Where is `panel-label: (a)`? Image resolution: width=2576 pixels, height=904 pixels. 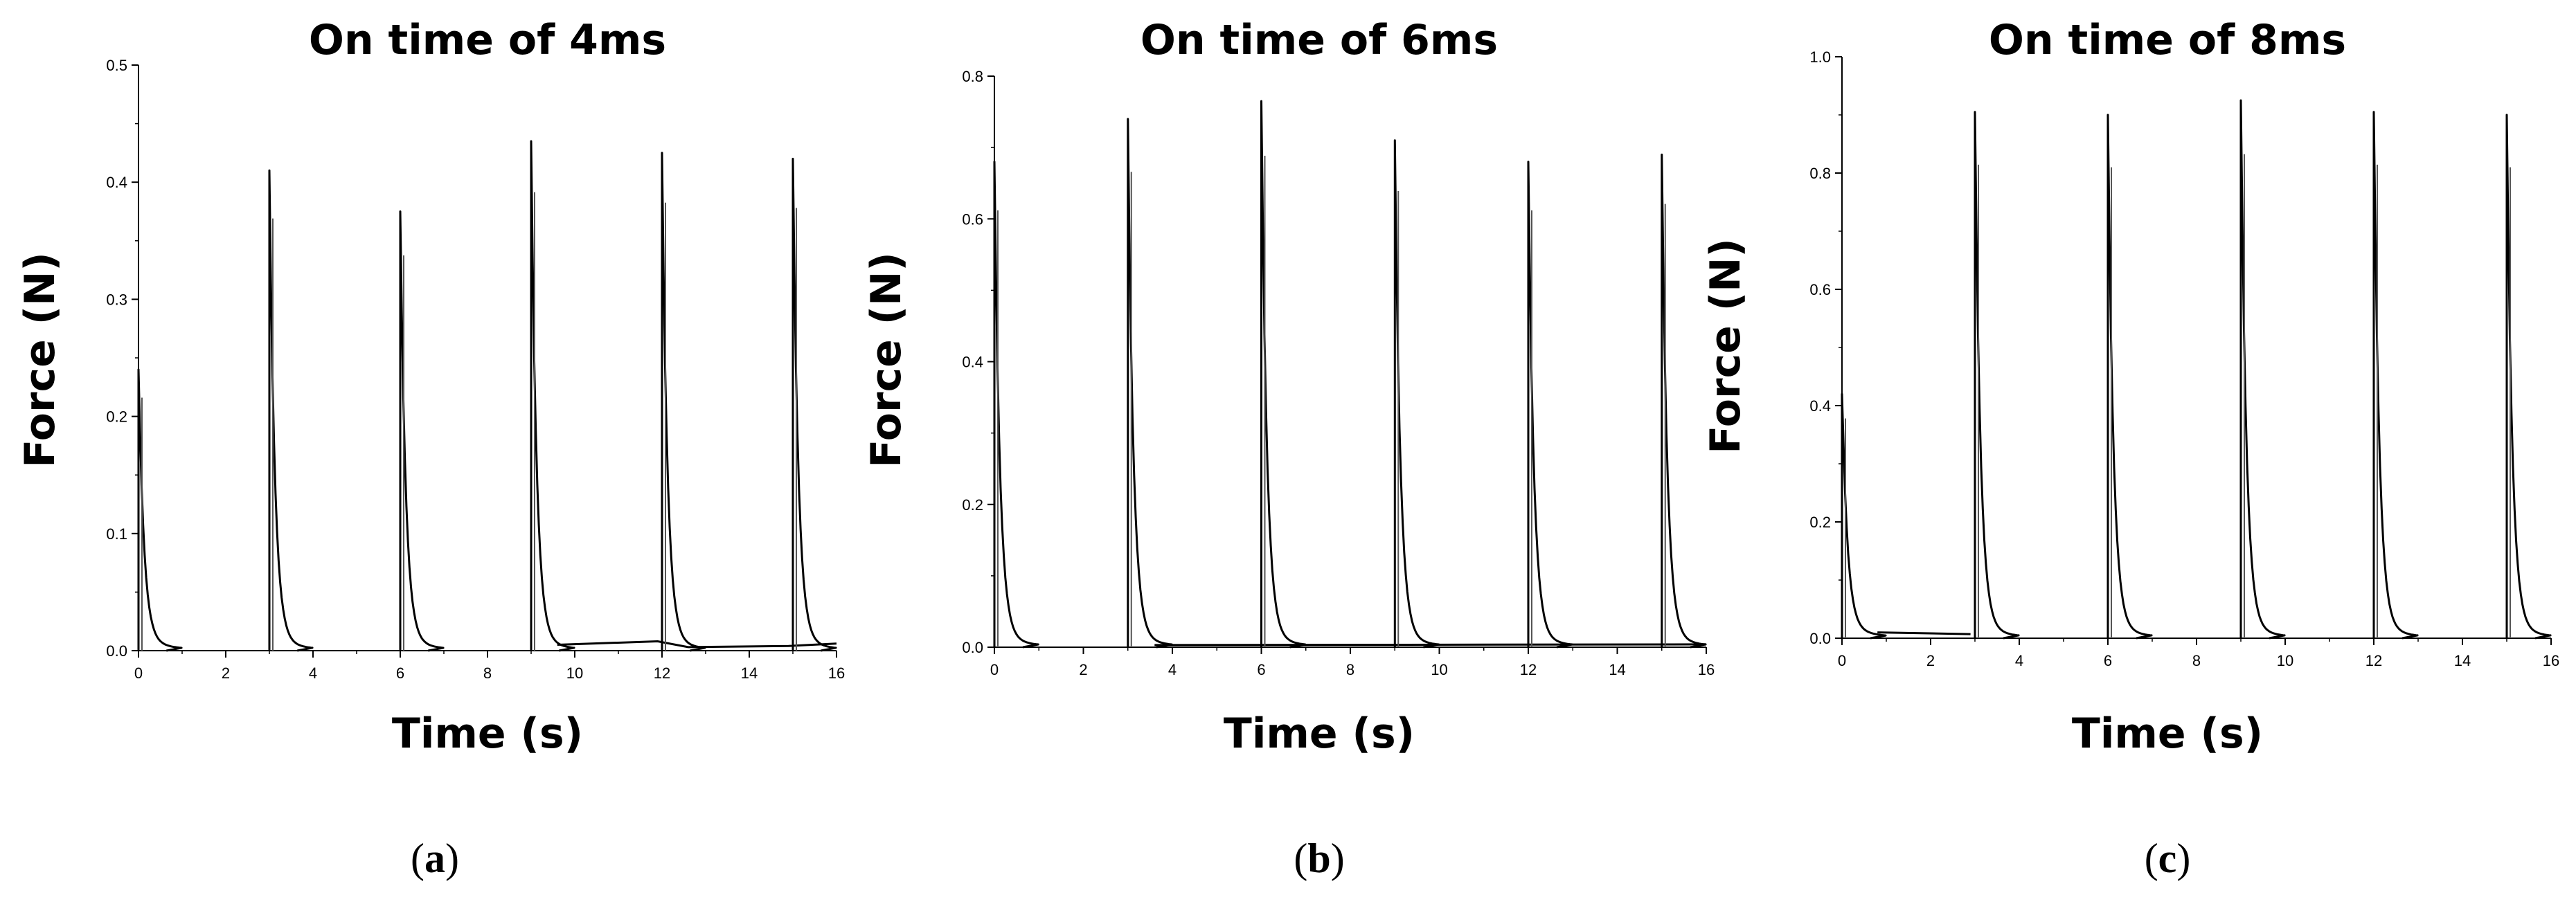 panel-label: (a) is located at coordinates (435, 858).